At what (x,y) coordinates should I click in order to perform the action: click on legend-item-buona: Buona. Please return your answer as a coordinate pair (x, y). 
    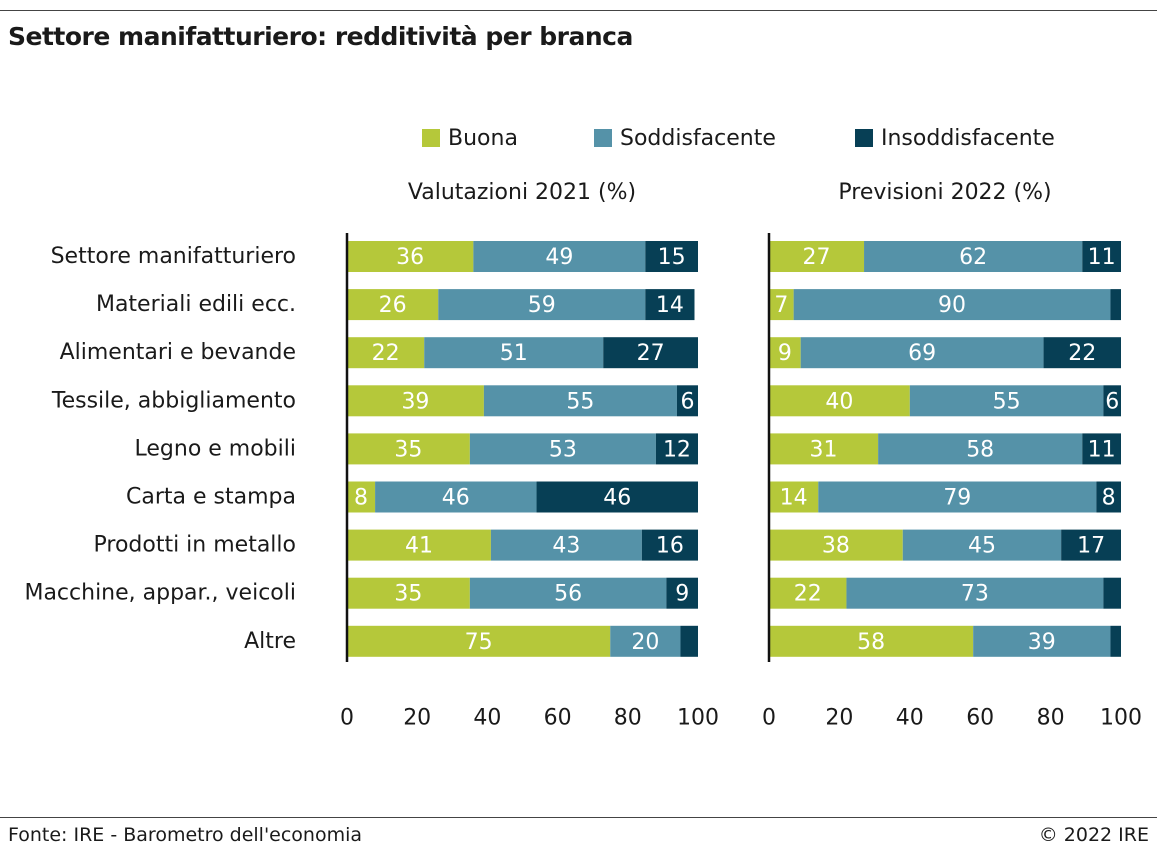
    Looking at the image, I should click on (470, 138).